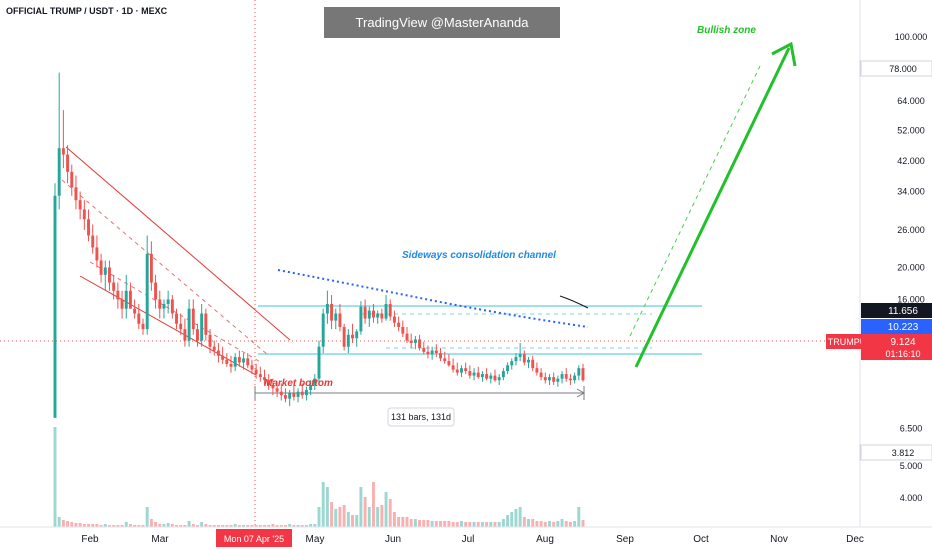  What do you see at coordinates (178, 243) in the screenshot?
I see `wedge-upper-line` at bounding box center [178, 243].